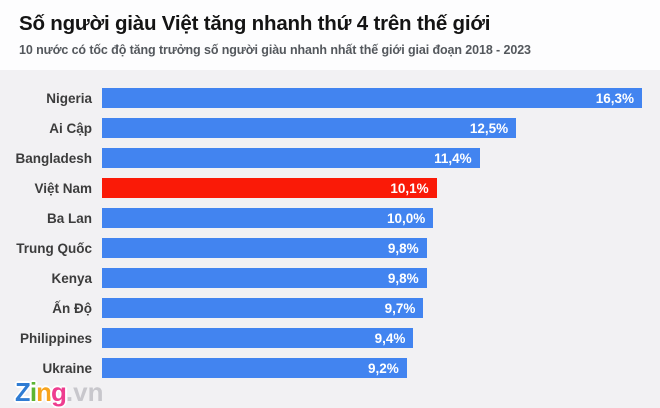  I want to click on value-label: 9,2%, so click(383, 368).